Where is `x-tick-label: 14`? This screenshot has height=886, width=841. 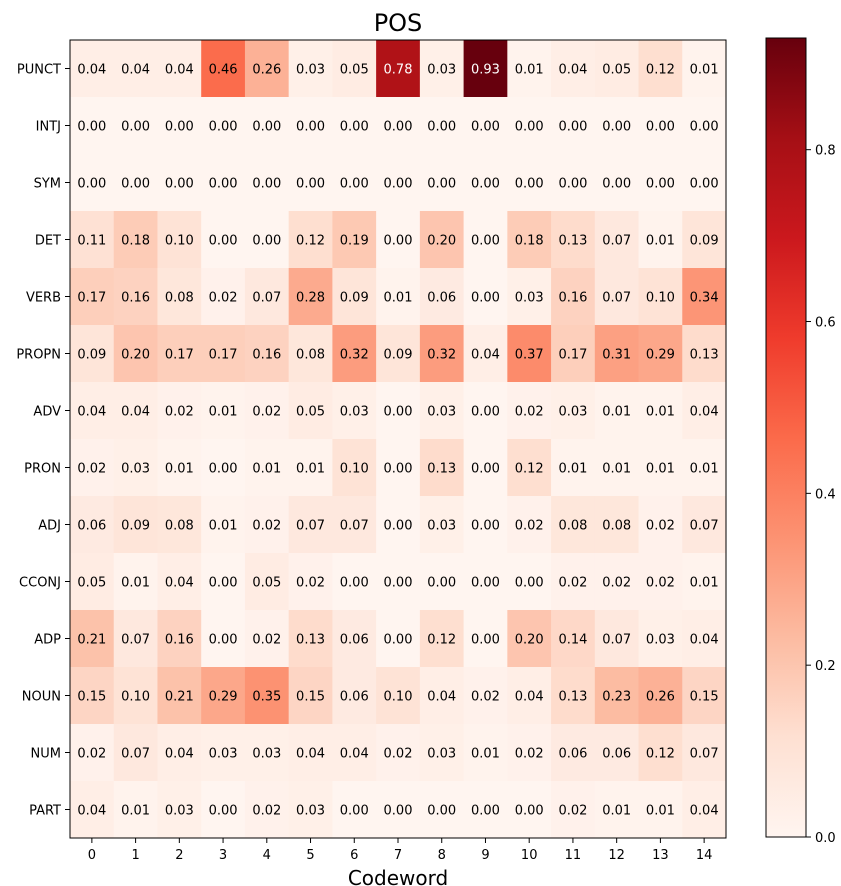 x-tick-label: 14 is located at coordinates (704, 855).